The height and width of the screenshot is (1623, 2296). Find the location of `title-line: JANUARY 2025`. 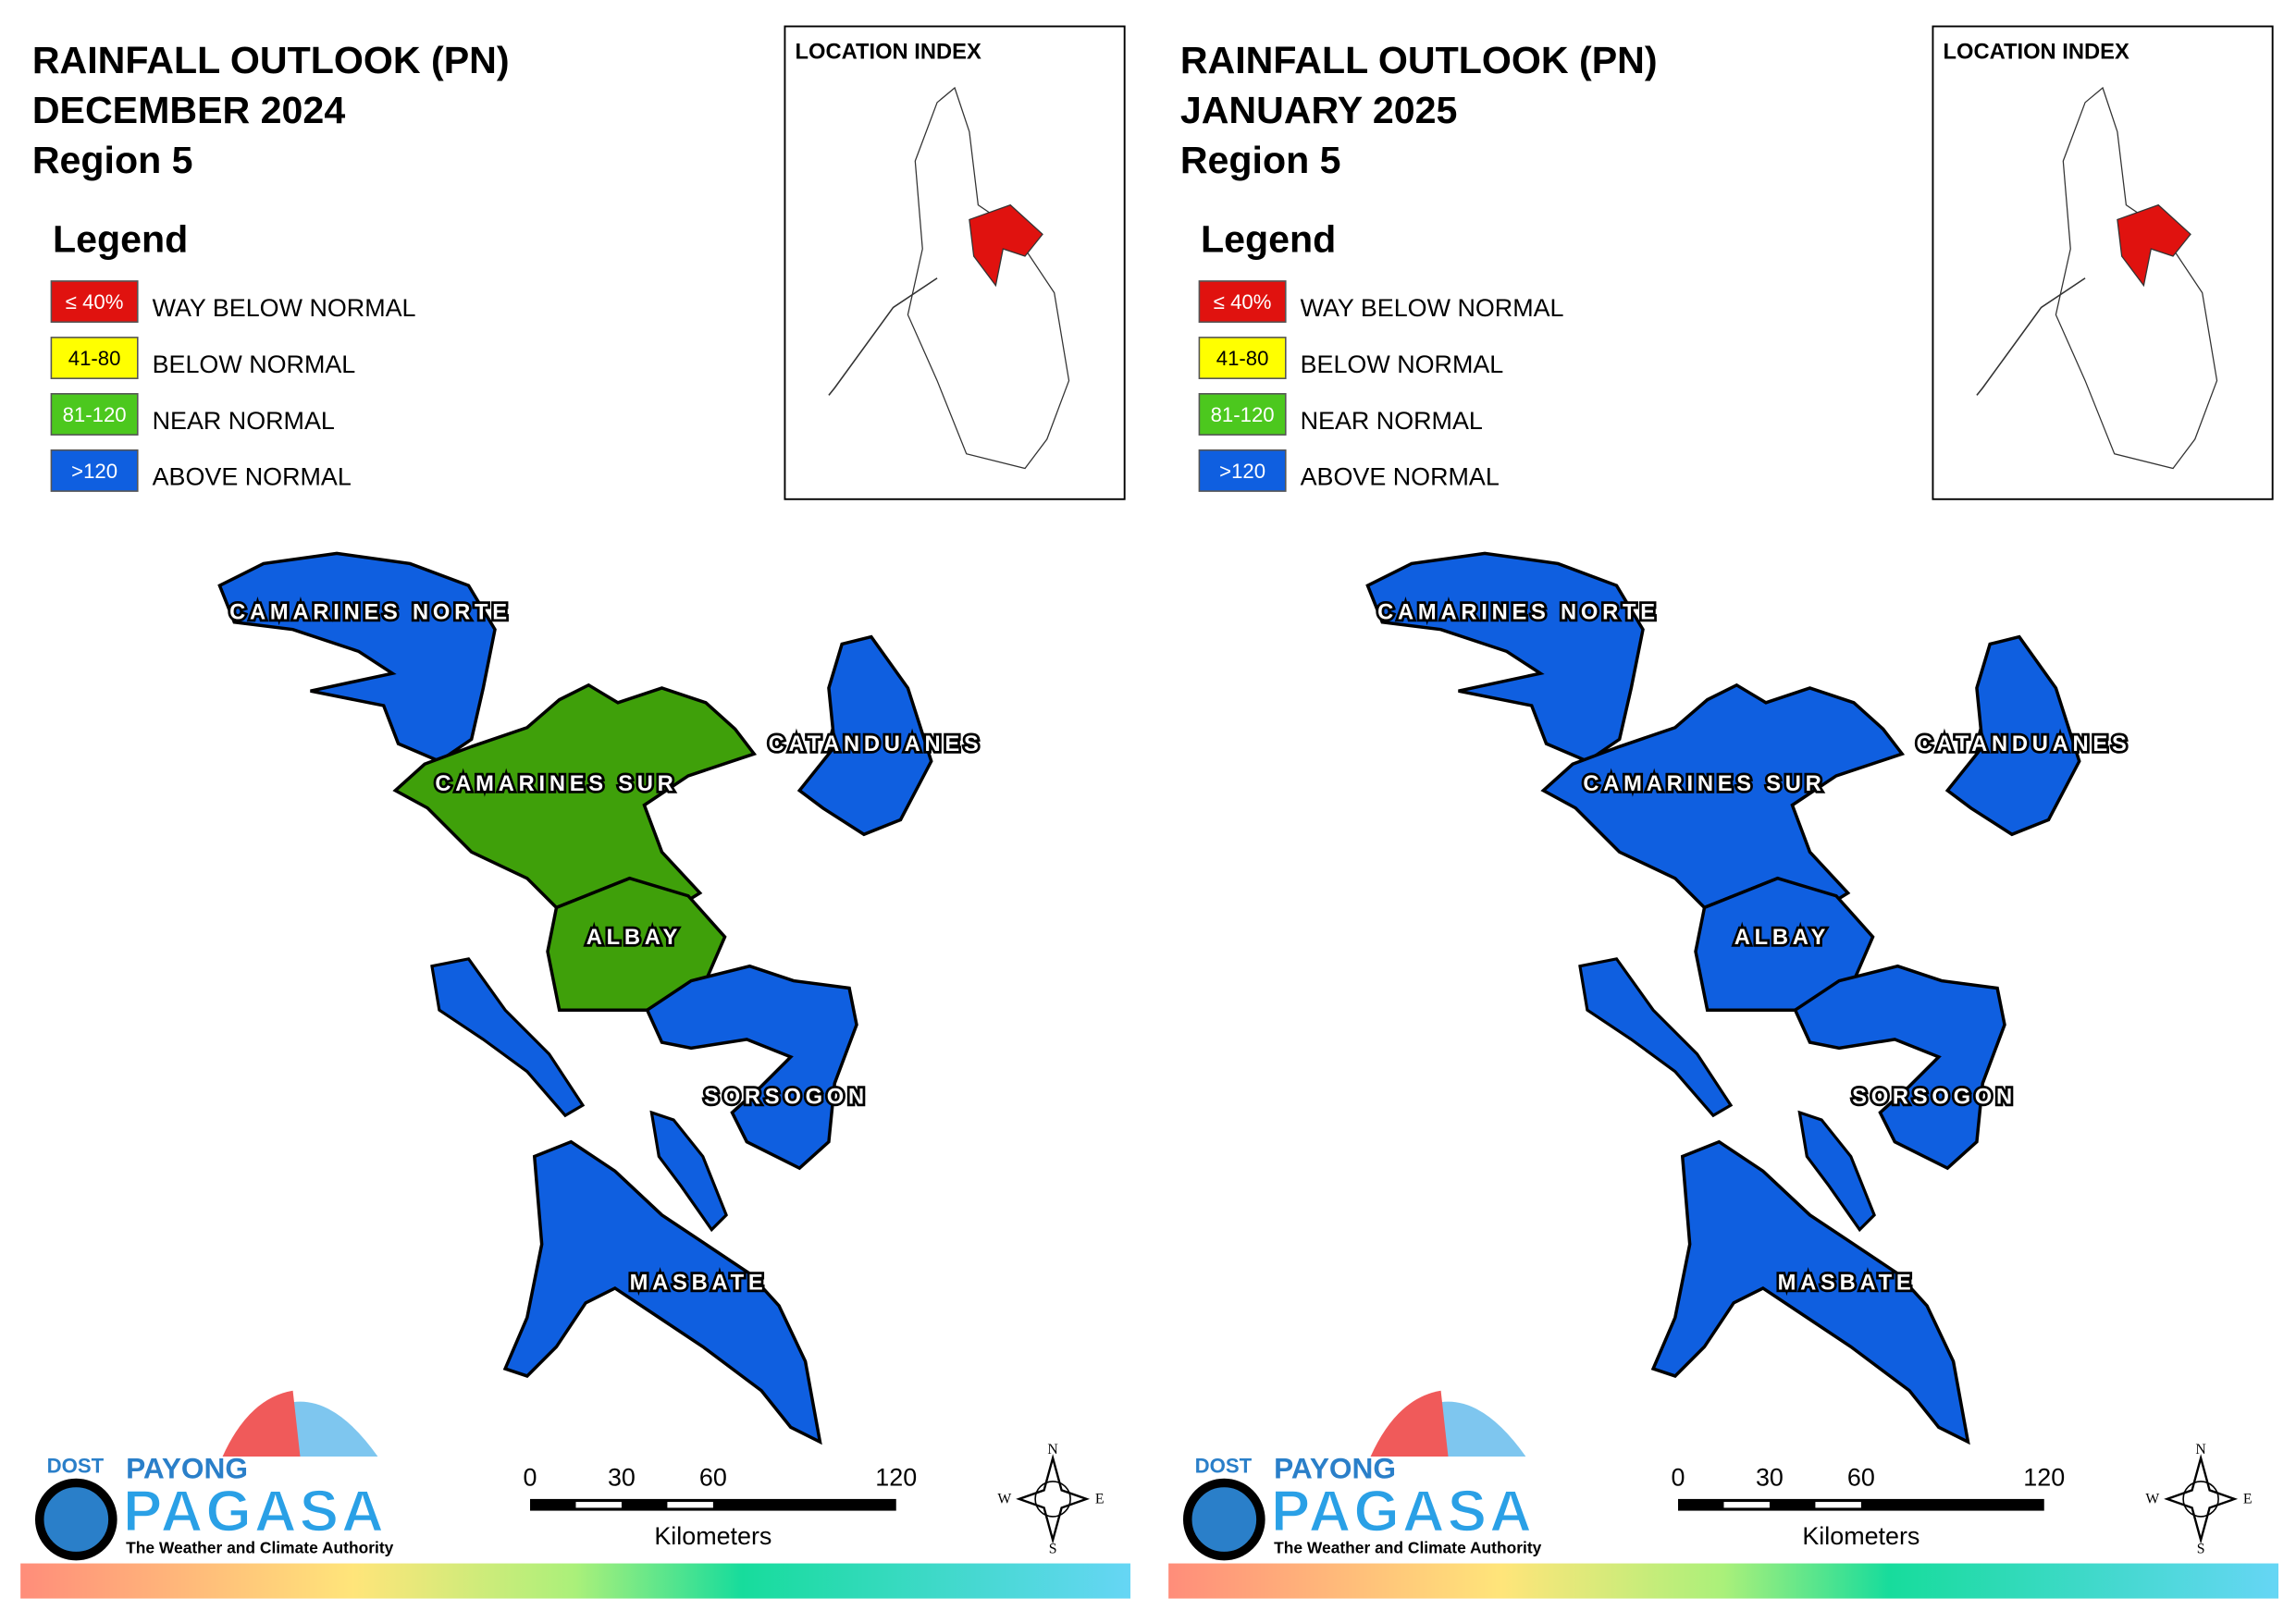

title-line: JANUARY 2025 is located at coordinates (1319, 110).